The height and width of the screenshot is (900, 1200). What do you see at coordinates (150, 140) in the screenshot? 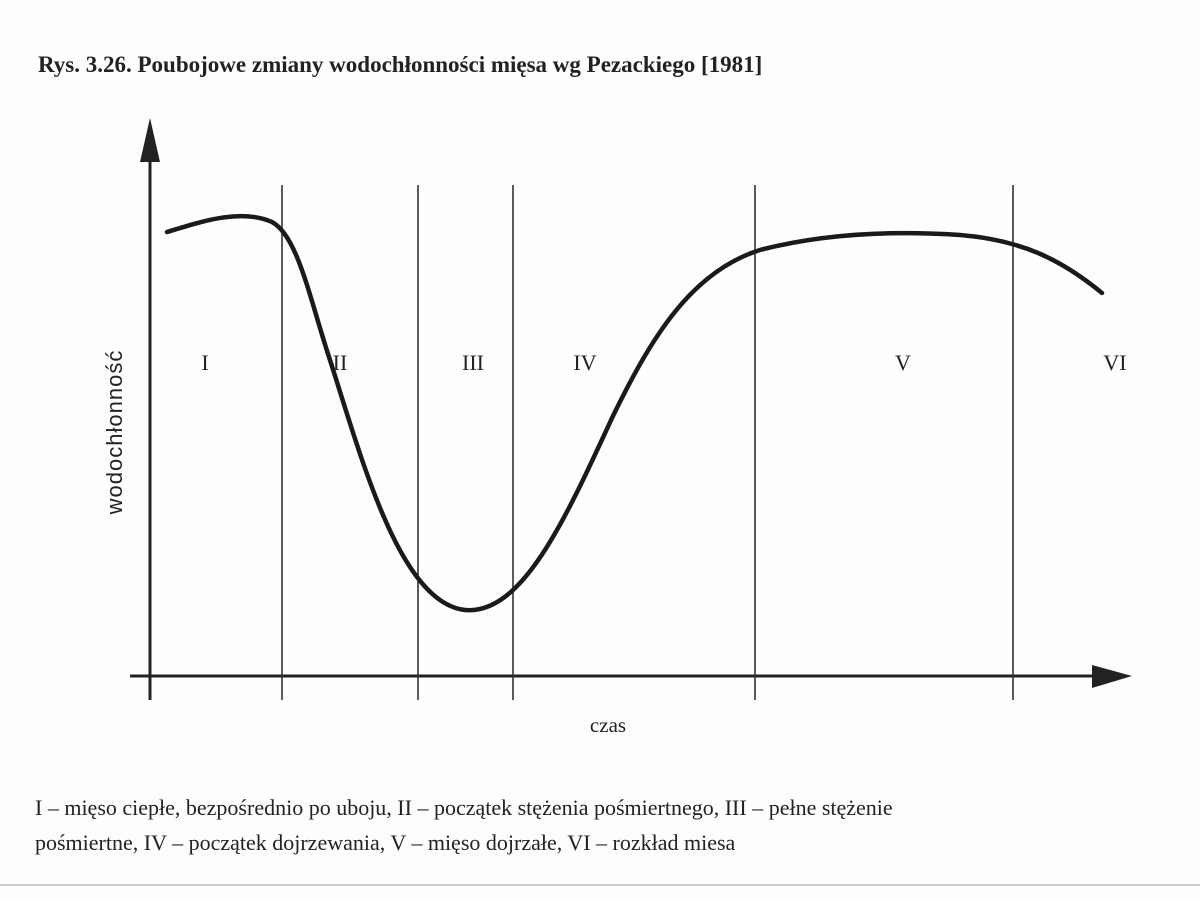
I see `y-axis-arrow` at bounding box center [150, 140].